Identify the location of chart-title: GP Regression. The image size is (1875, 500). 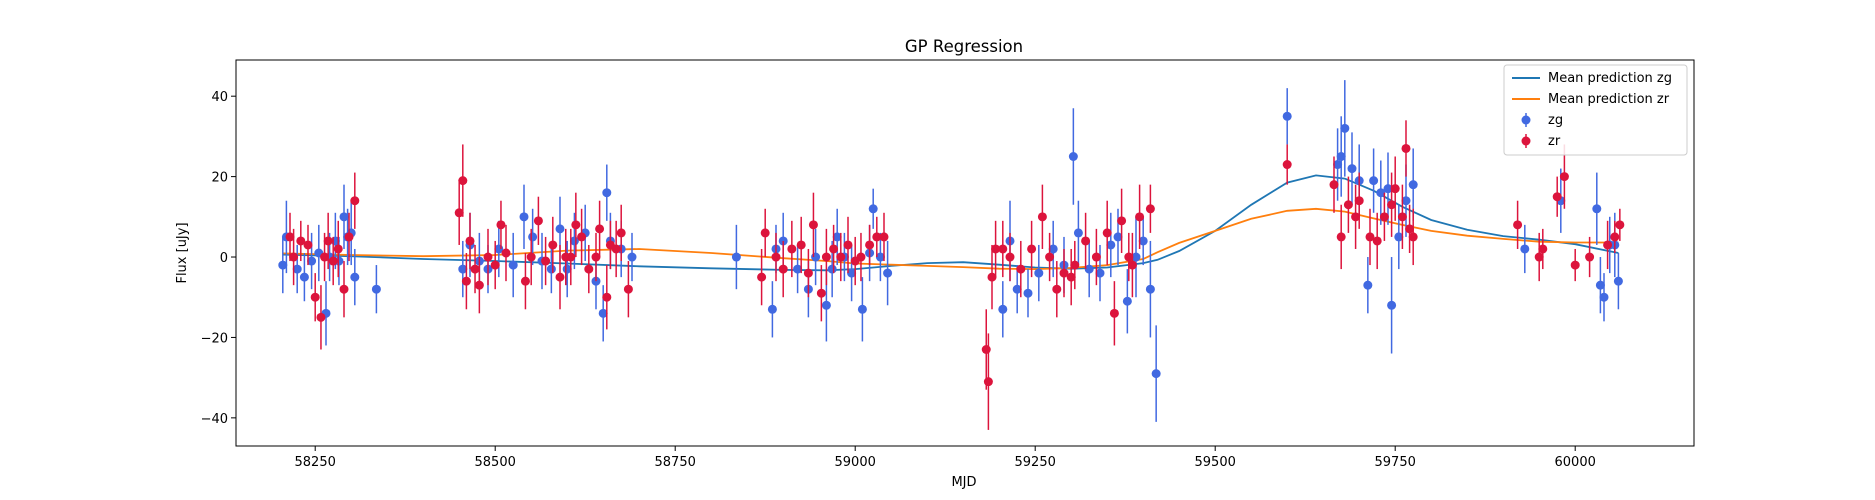
(964, 46).